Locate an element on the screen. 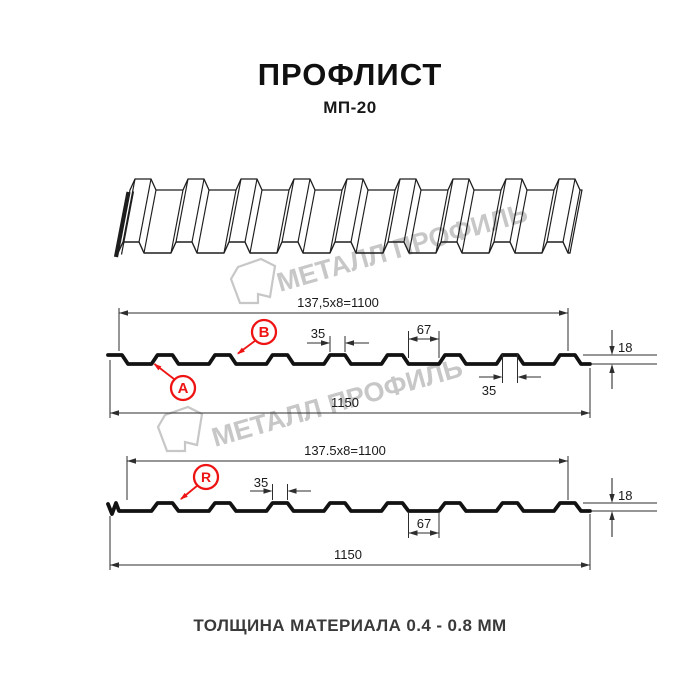 This screenshot has height=700, width=700. page-subtitle: МП-20 is located at coordinates (350, 107).